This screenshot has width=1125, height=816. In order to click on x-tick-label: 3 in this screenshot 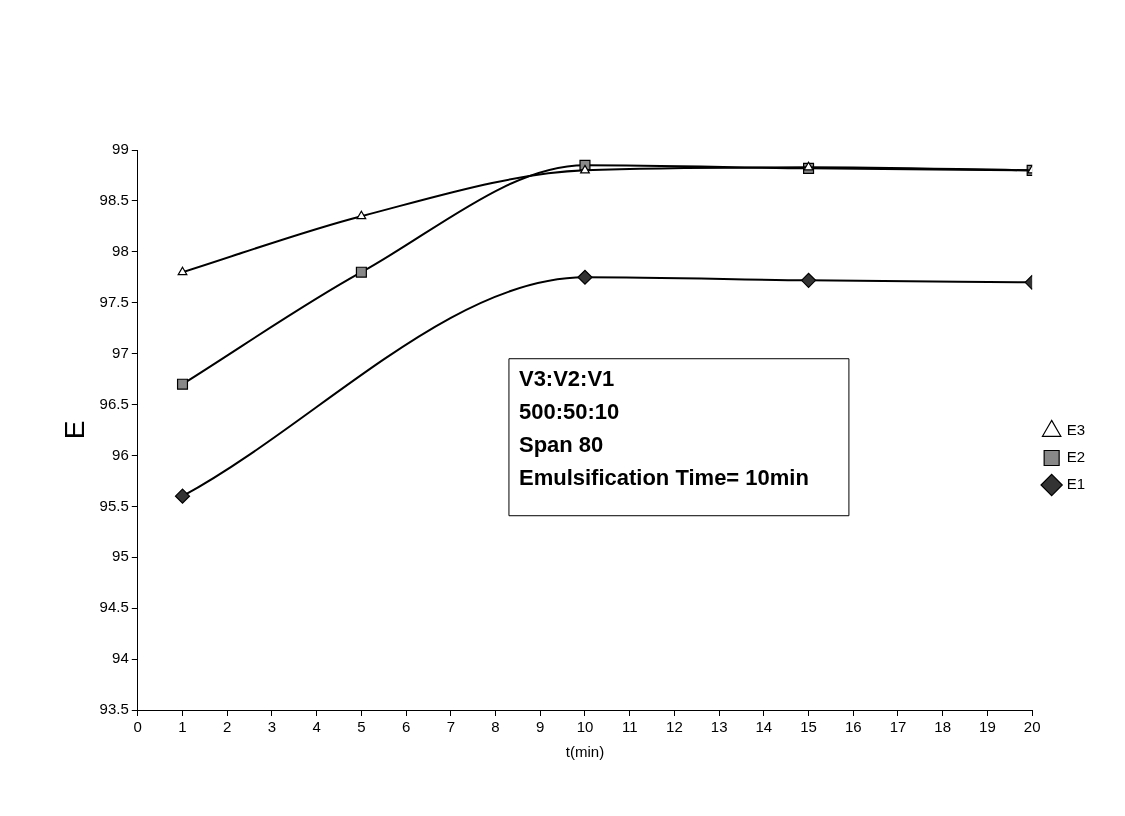, I will do `click(272, 727)`.